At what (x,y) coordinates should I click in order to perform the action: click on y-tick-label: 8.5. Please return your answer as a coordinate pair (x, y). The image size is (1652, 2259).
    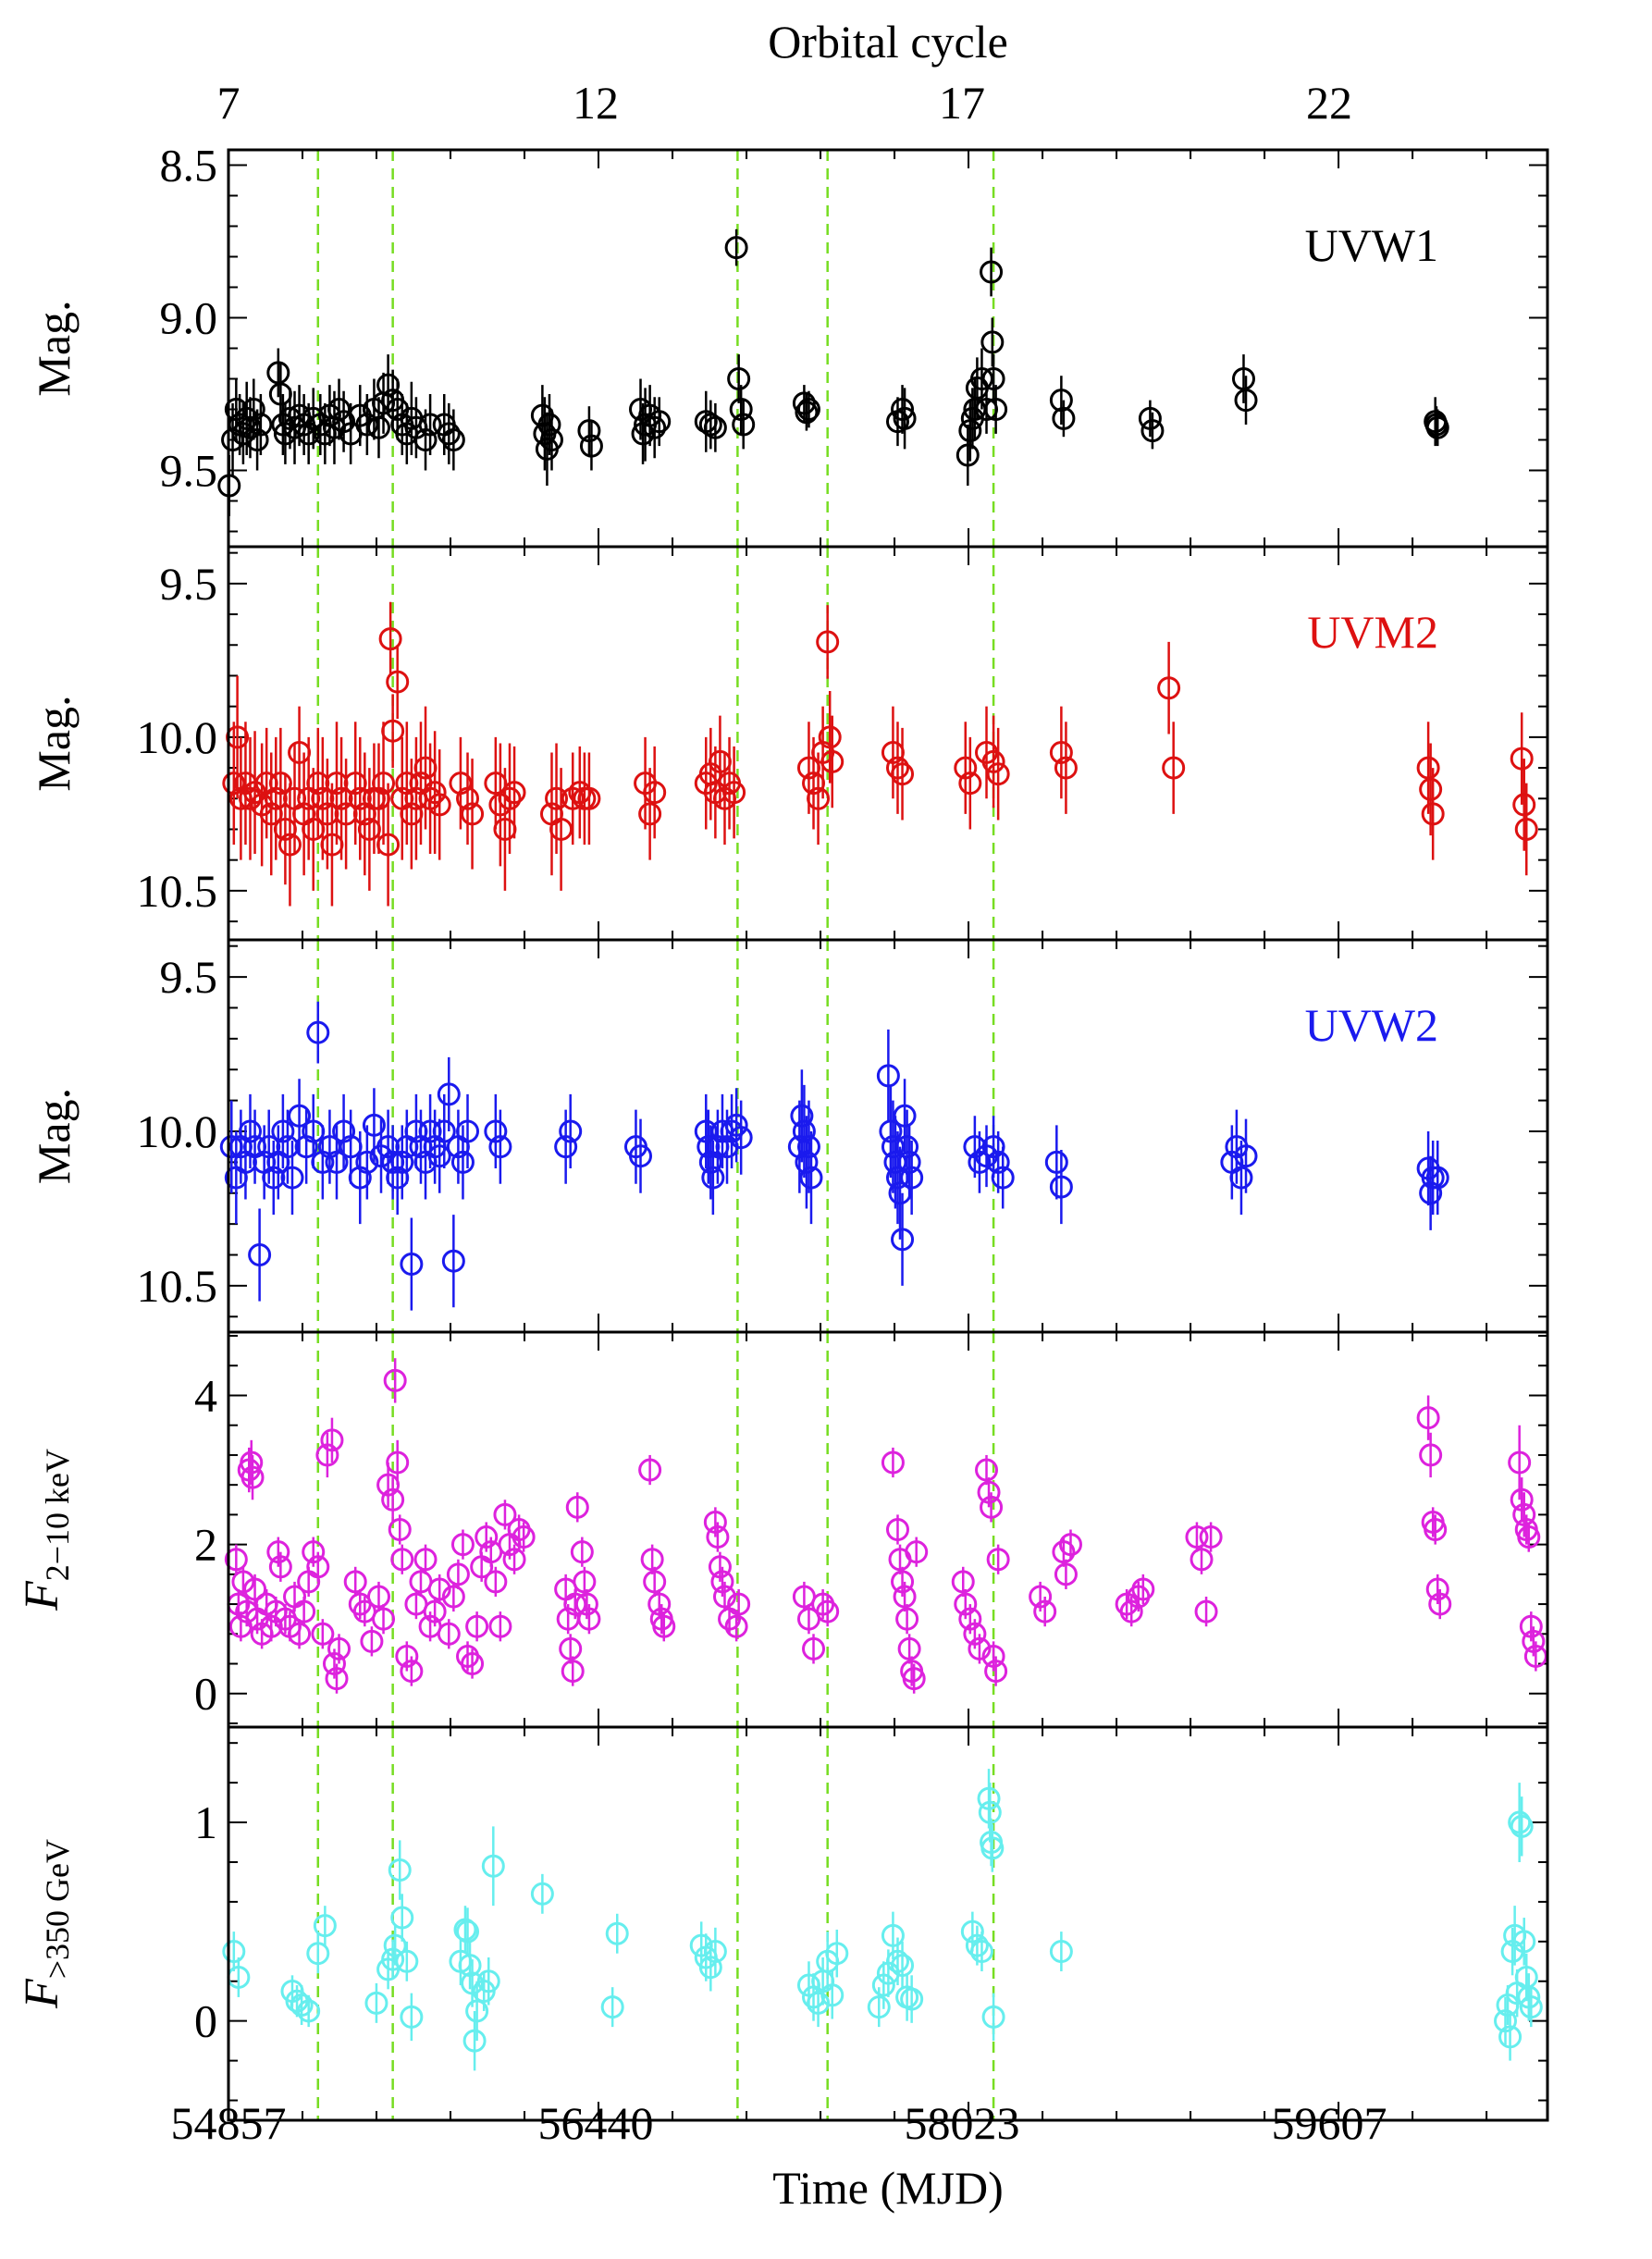
    Looking at the image, I should click on (189, 165).